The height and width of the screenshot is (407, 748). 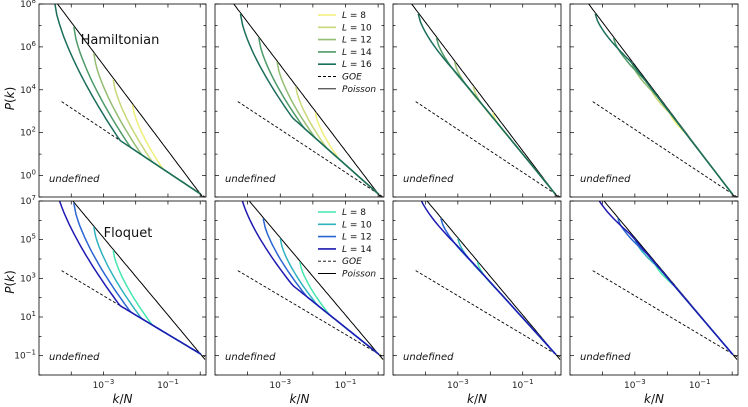 I want to click on panel-g: 10⁻³ 10⁻¹ k/N undefined, so click(x=477, y=303).